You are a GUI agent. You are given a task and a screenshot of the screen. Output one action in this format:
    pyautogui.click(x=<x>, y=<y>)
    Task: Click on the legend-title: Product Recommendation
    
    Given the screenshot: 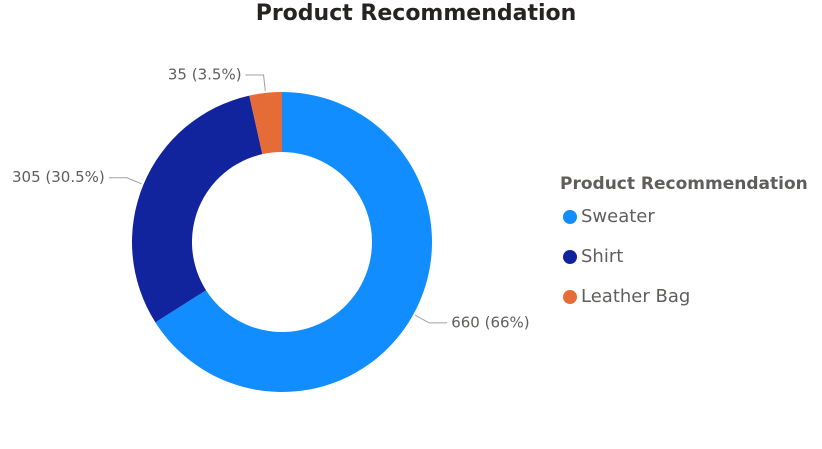 What is the action you would take?
    pyautogui.click(x=684, y=184)
    